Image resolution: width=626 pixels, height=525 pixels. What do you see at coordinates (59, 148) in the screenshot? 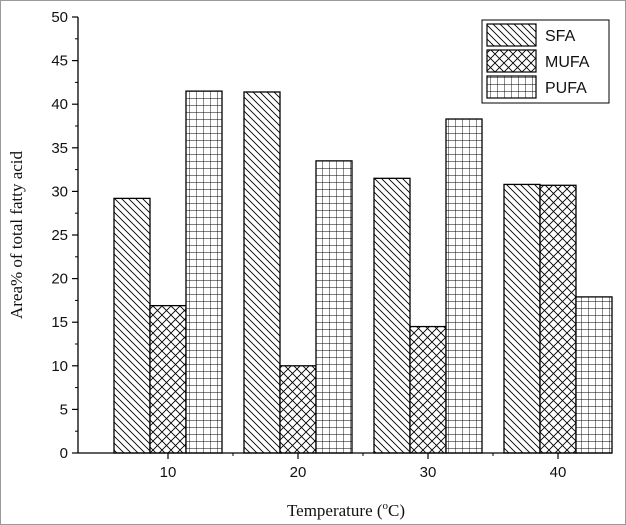
I see `y-tick-label: 35` at bounding box center [59, 148].